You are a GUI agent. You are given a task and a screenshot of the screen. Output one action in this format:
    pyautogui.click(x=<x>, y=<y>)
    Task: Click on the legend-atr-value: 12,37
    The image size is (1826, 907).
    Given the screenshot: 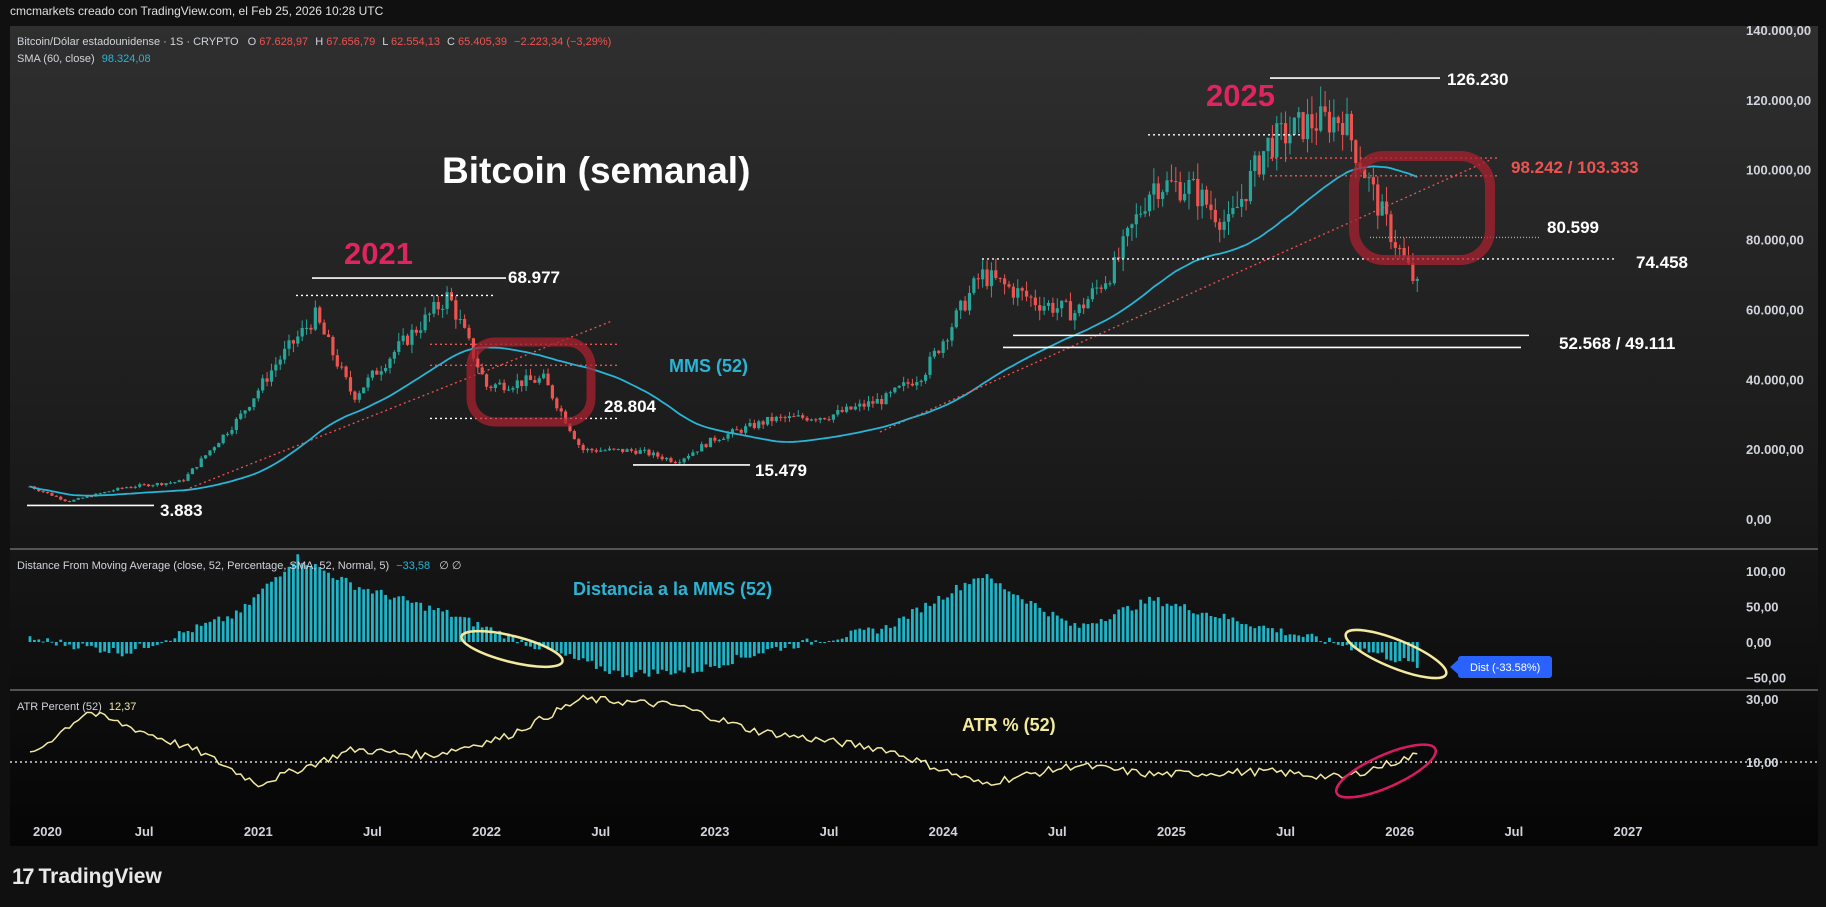 What is the action you would take?
    pyautogui.click(x=123, y=707)
    